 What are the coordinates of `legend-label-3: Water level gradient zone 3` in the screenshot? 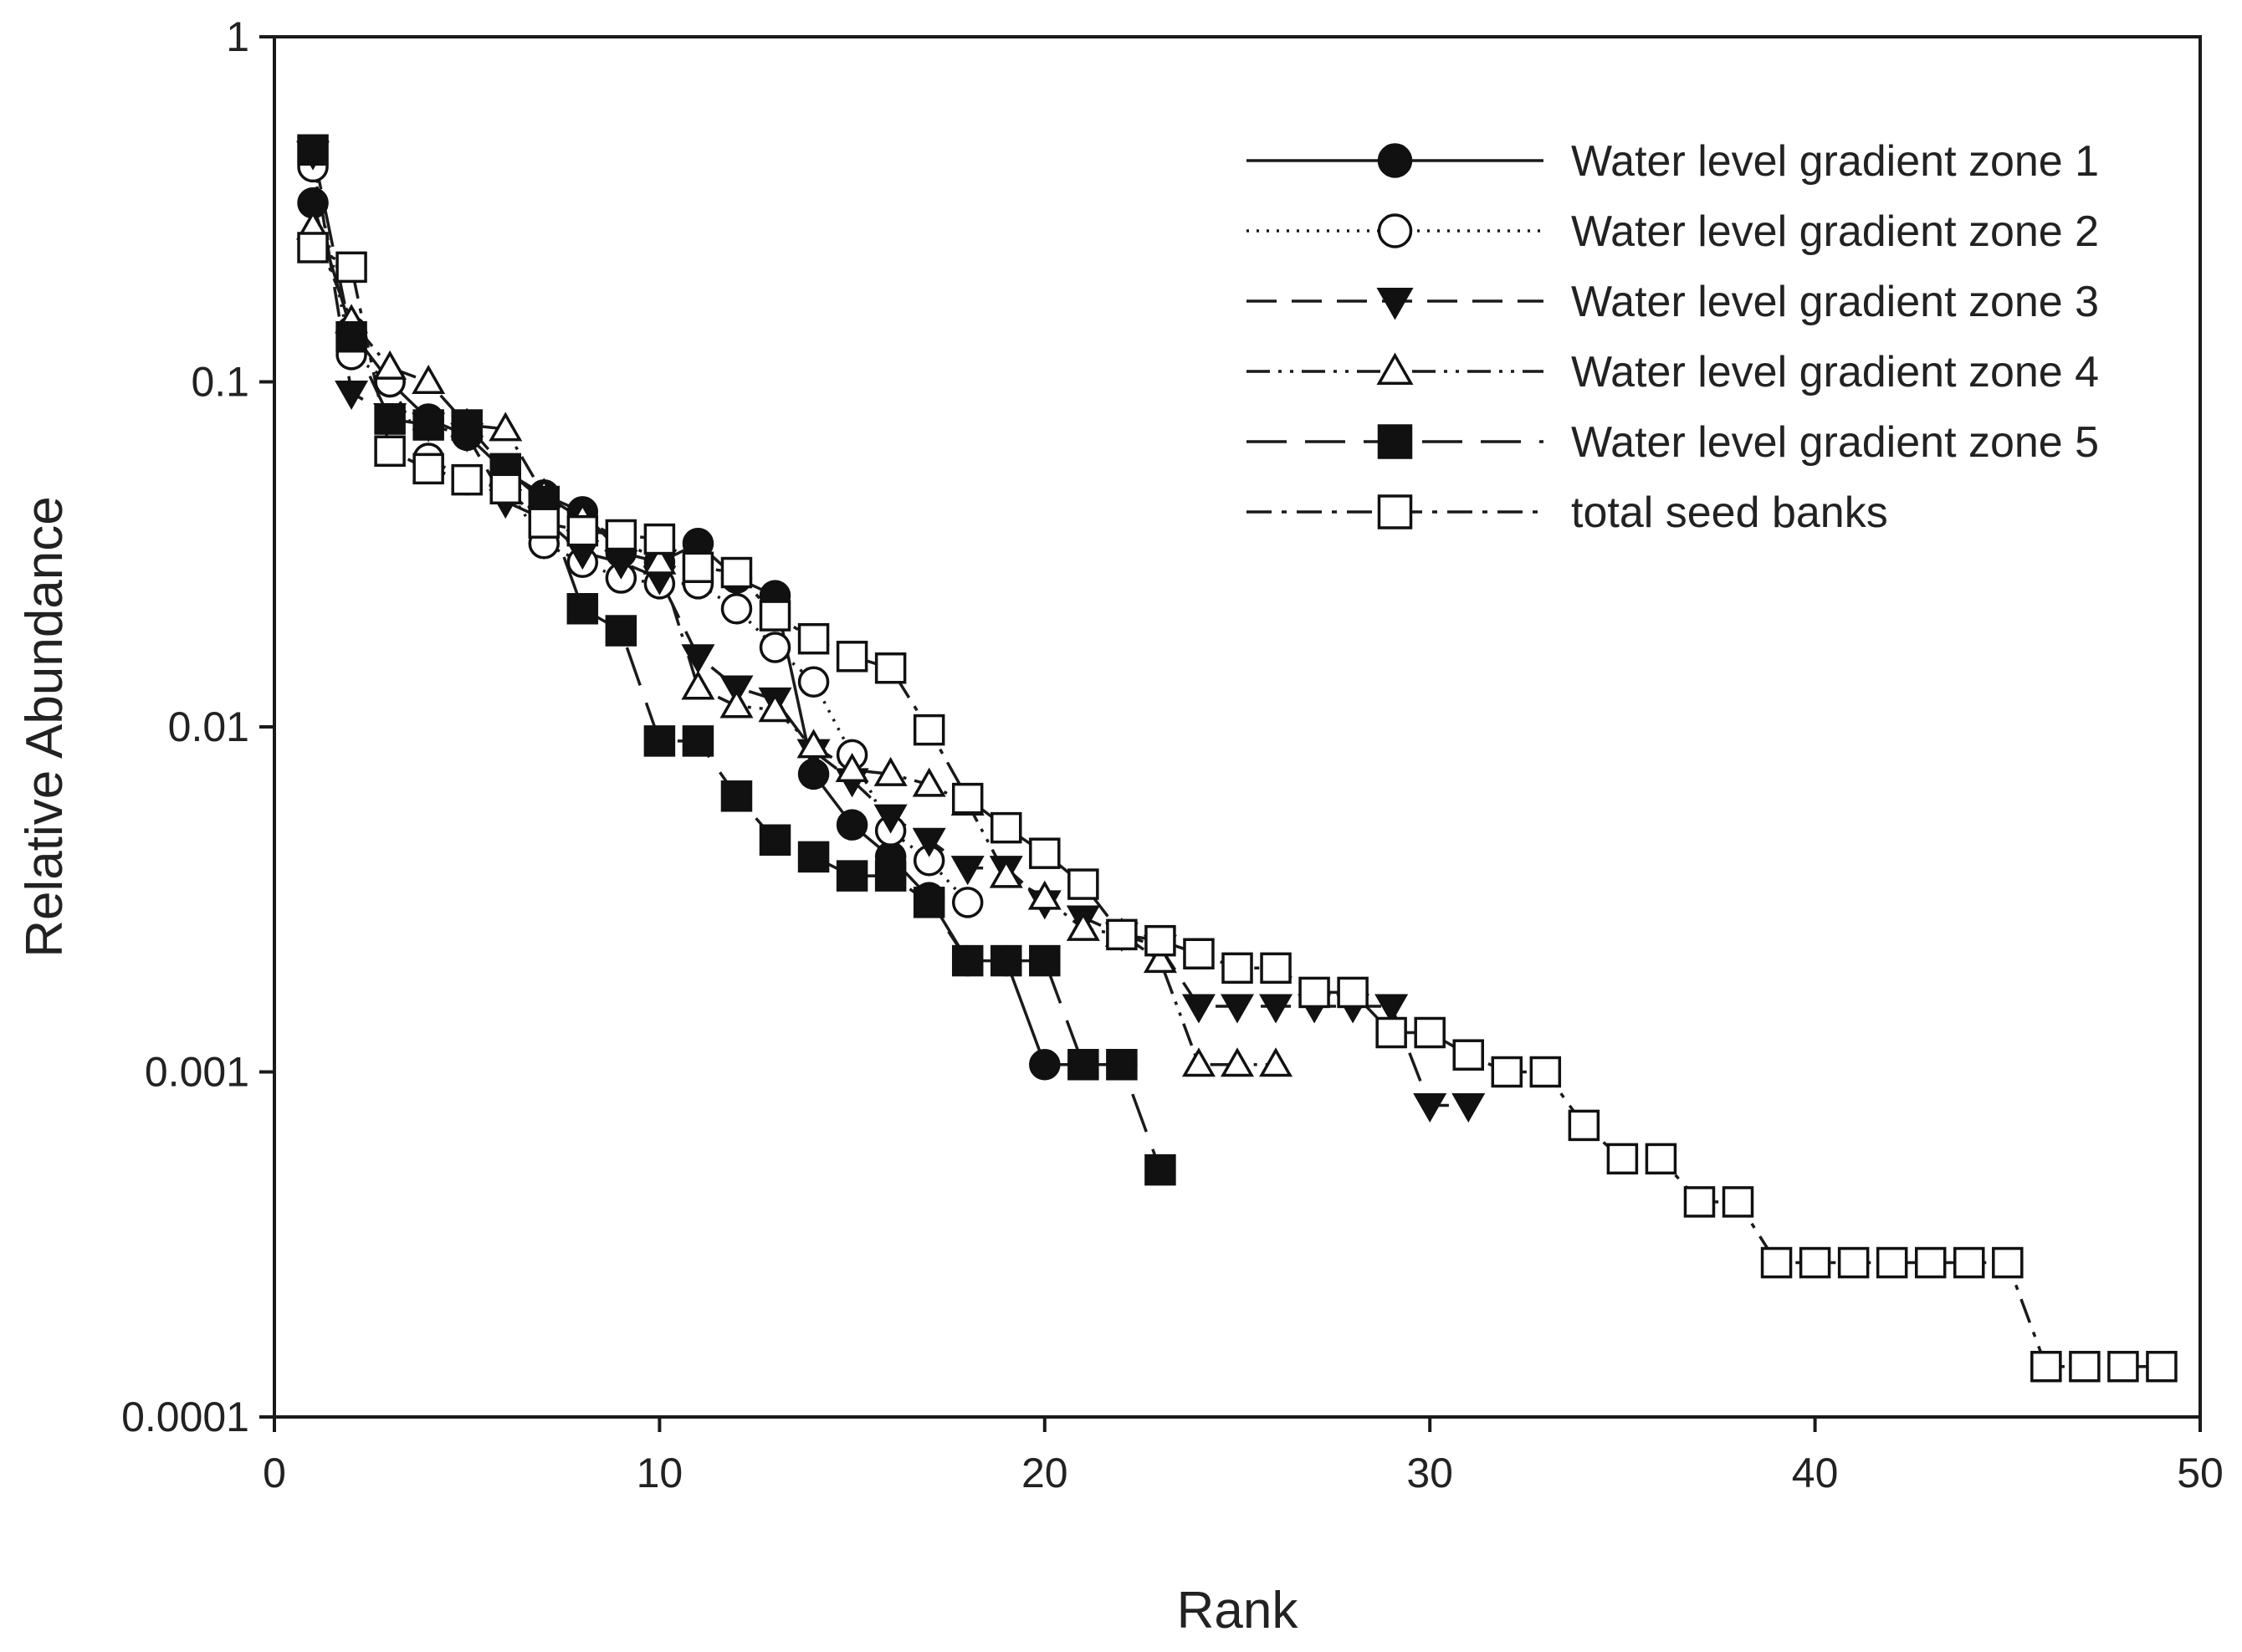 It's located at (1835, 302).